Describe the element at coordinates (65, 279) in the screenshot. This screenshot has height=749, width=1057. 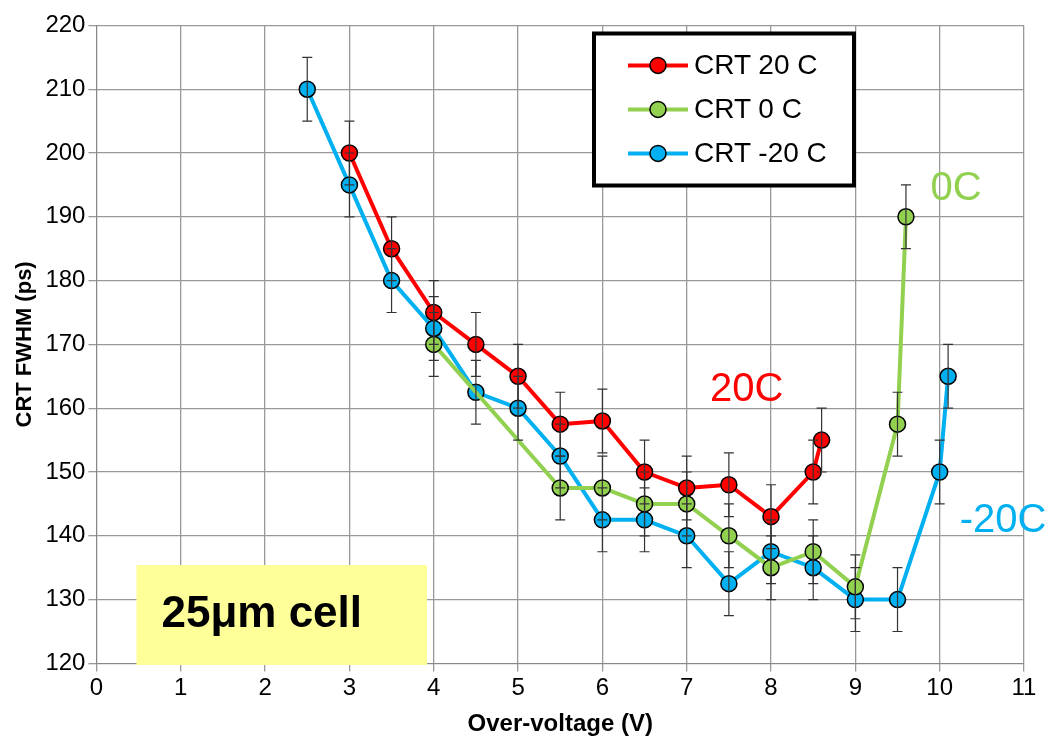
I see `y-tick-label: 180` at that location.